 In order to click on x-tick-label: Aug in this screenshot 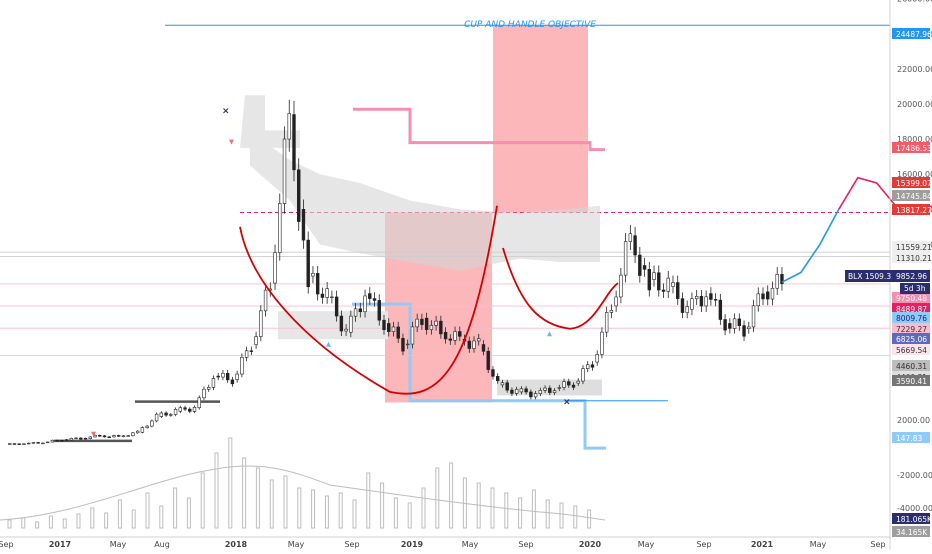, I will do `click(162, 544)`.